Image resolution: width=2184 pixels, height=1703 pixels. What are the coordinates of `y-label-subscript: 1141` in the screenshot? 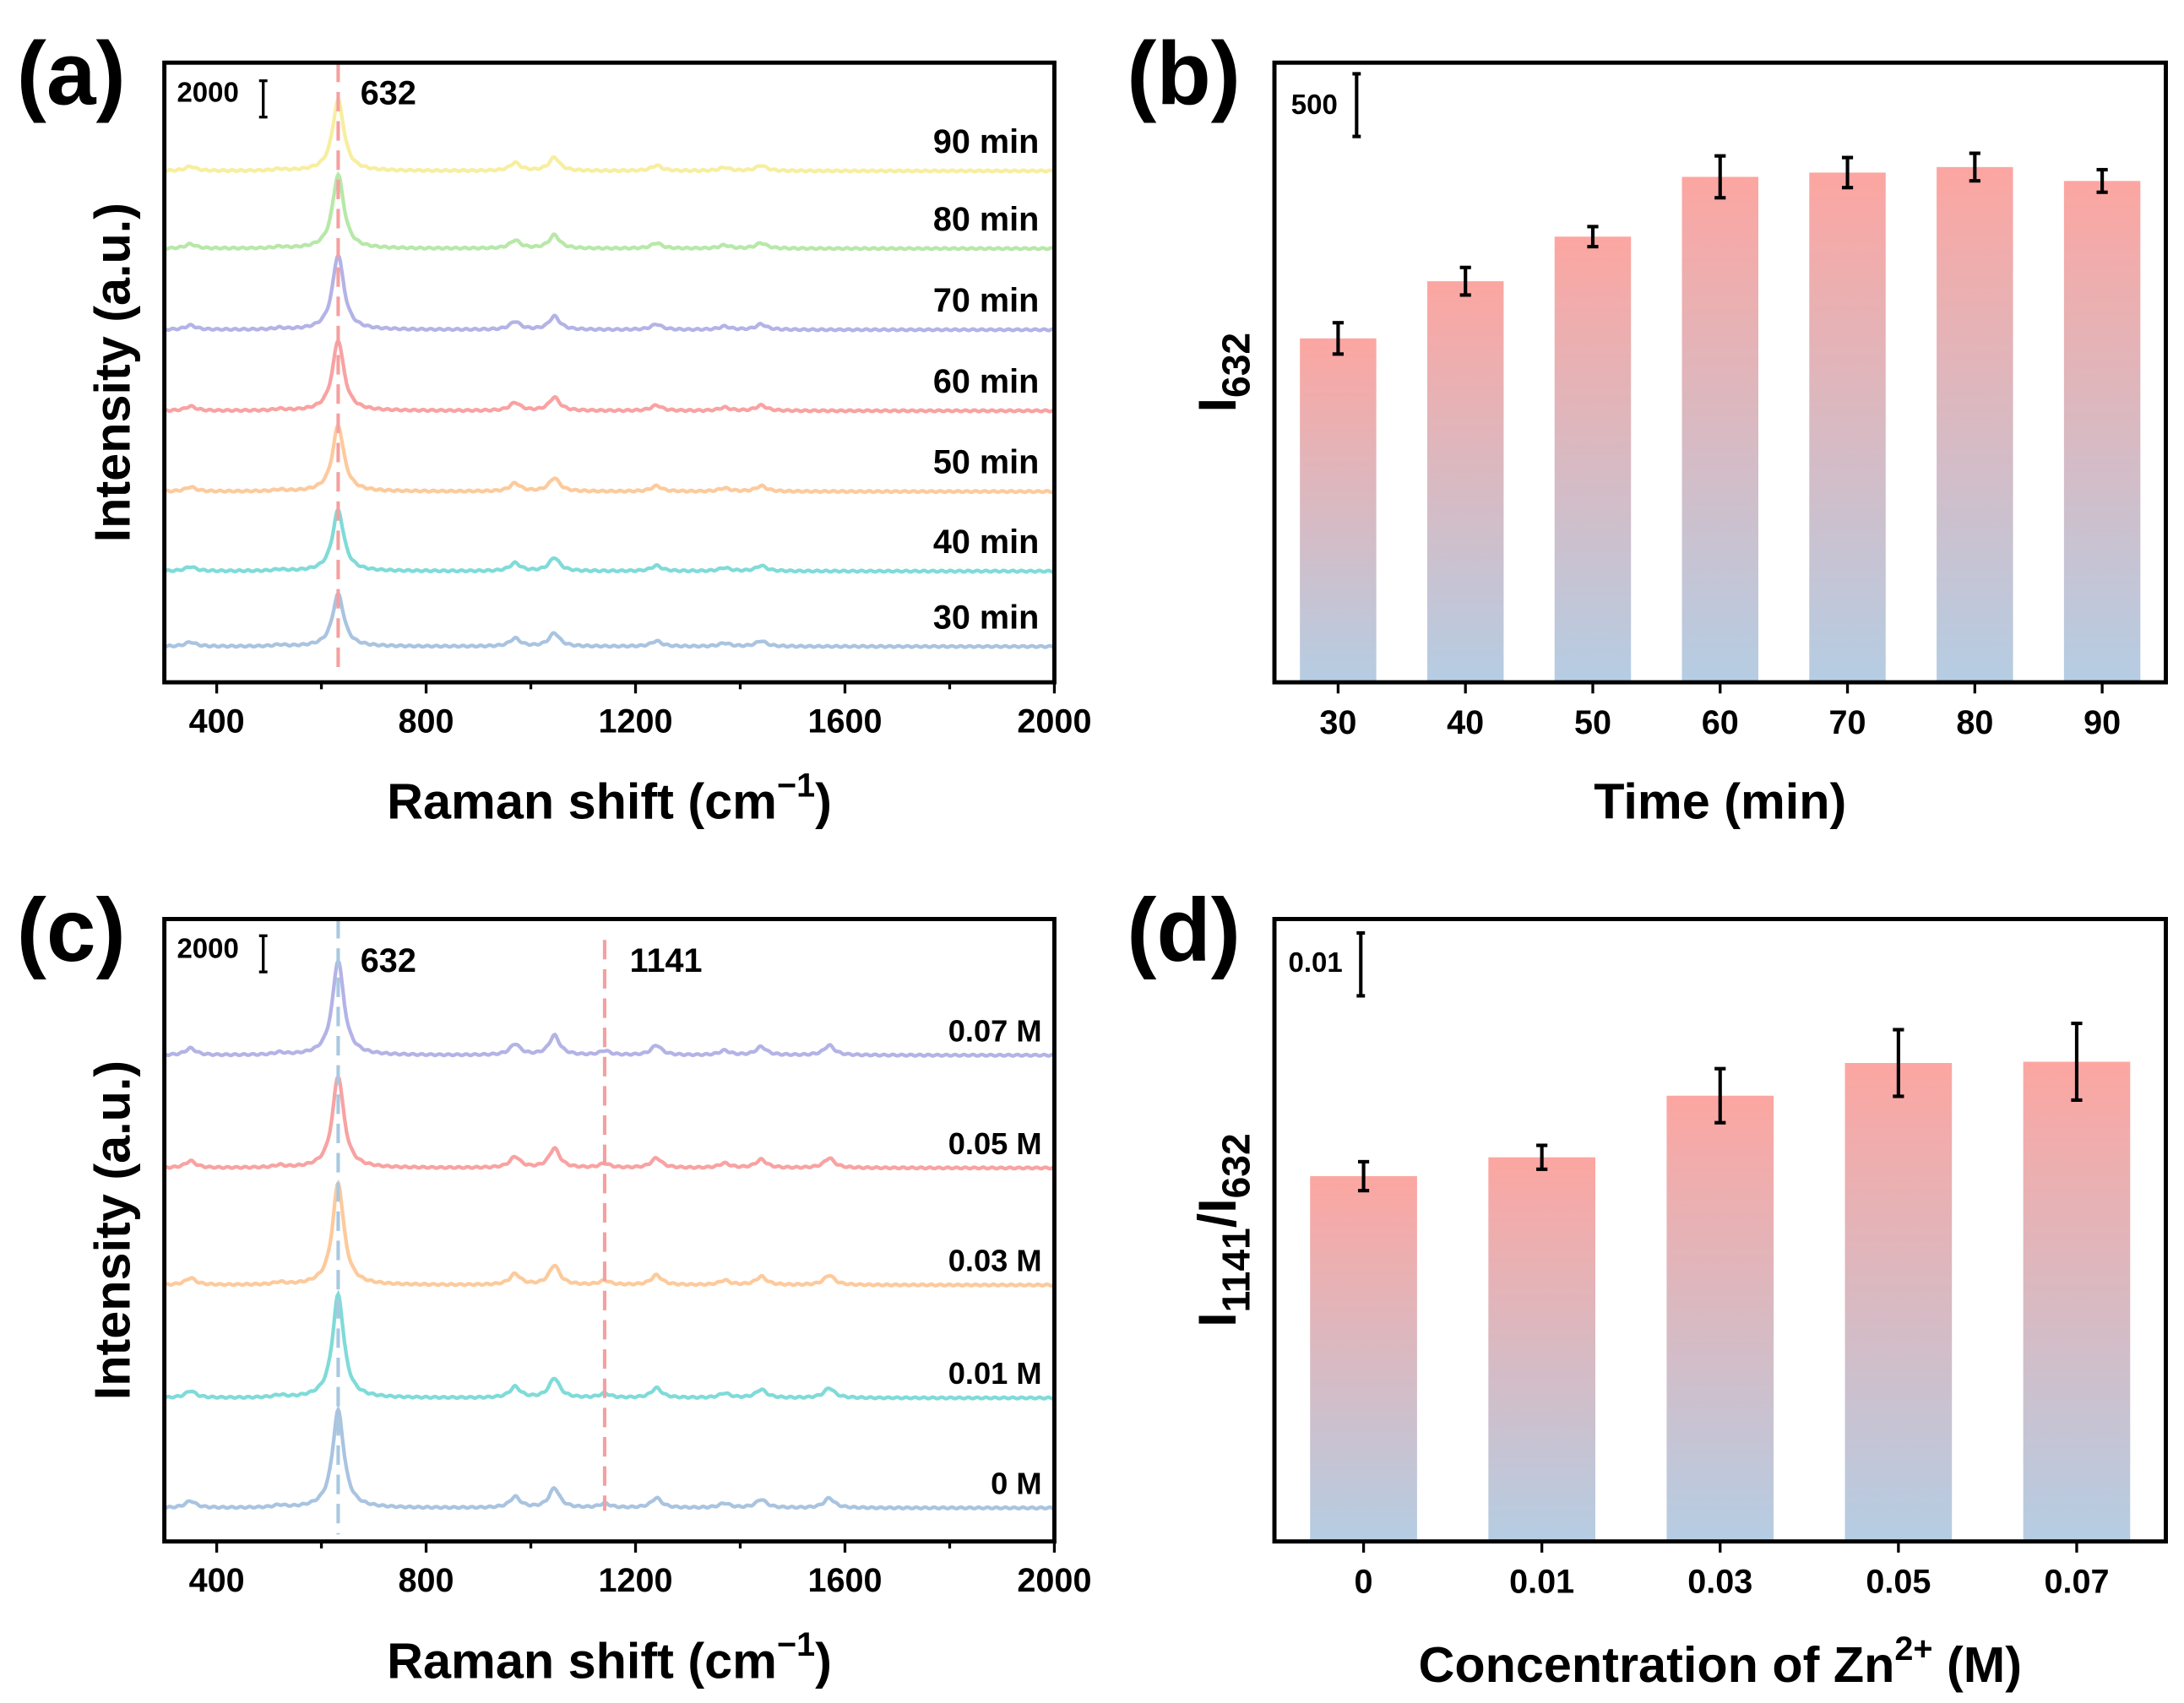 It's located at (1236, 1270).